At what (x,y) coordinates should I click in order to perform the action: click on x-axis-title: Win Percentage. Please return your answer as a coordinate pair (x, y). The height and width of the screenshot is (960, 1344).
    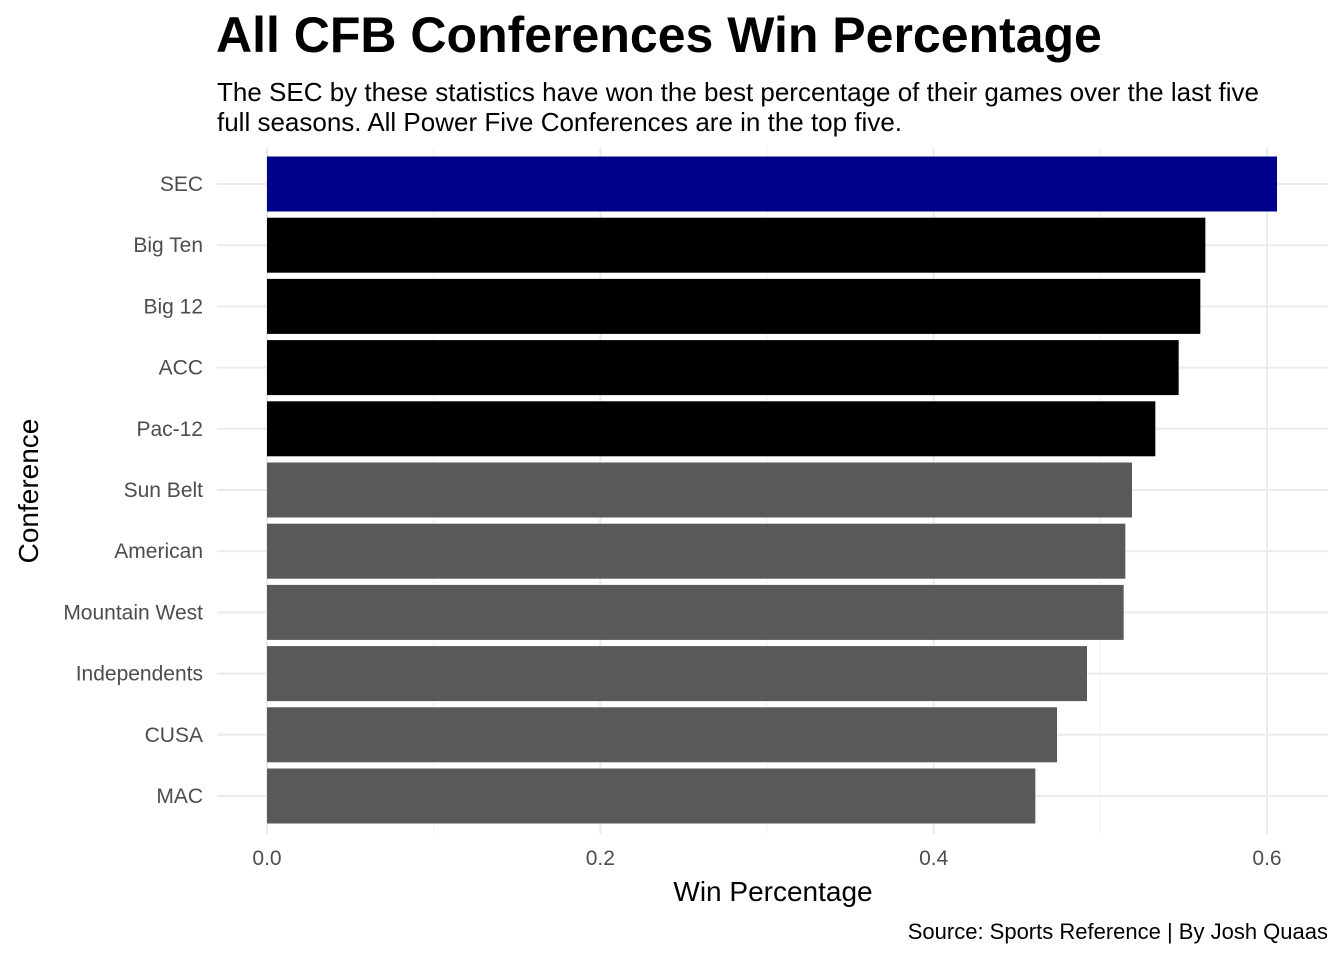
    Looking at the image, I should click on (772, 891).